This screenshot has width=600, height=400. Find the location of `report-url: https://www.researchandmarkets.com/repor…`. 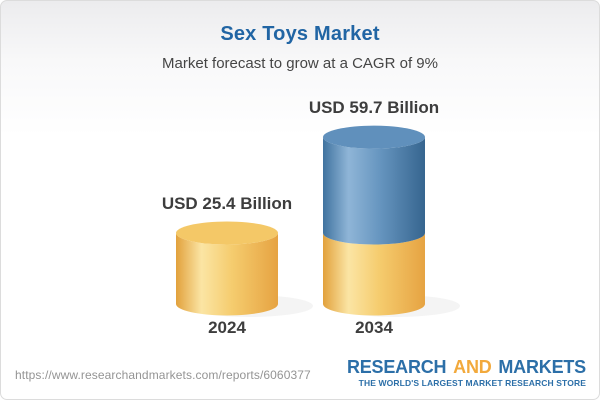

report-url: https://www.researchandmarkets.com/repor… is located at coordinates (163, 375).